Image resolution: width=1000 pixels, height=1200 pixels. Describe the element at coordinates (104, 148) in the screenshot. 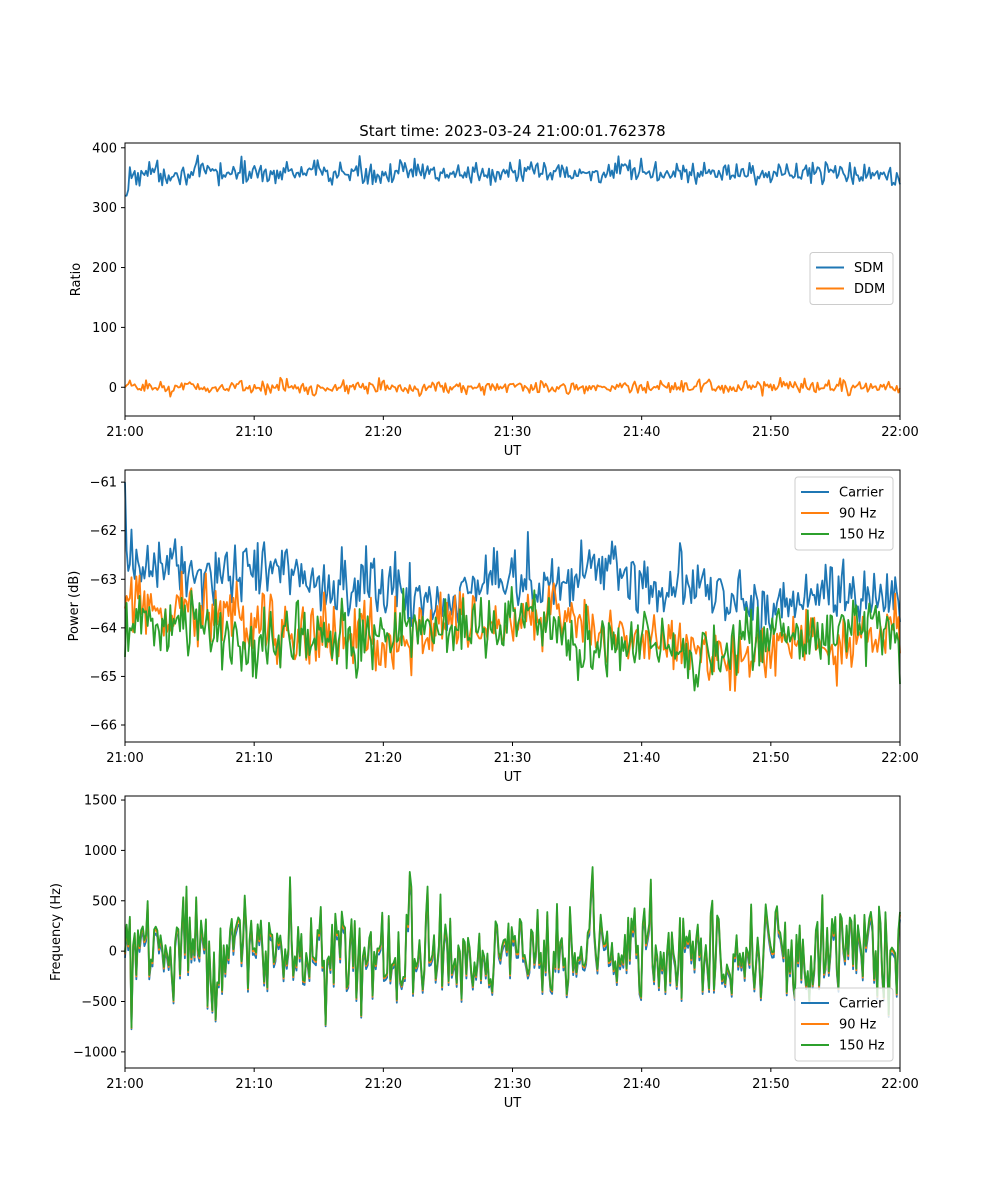

I see `y-tick-label: 400` at that location.